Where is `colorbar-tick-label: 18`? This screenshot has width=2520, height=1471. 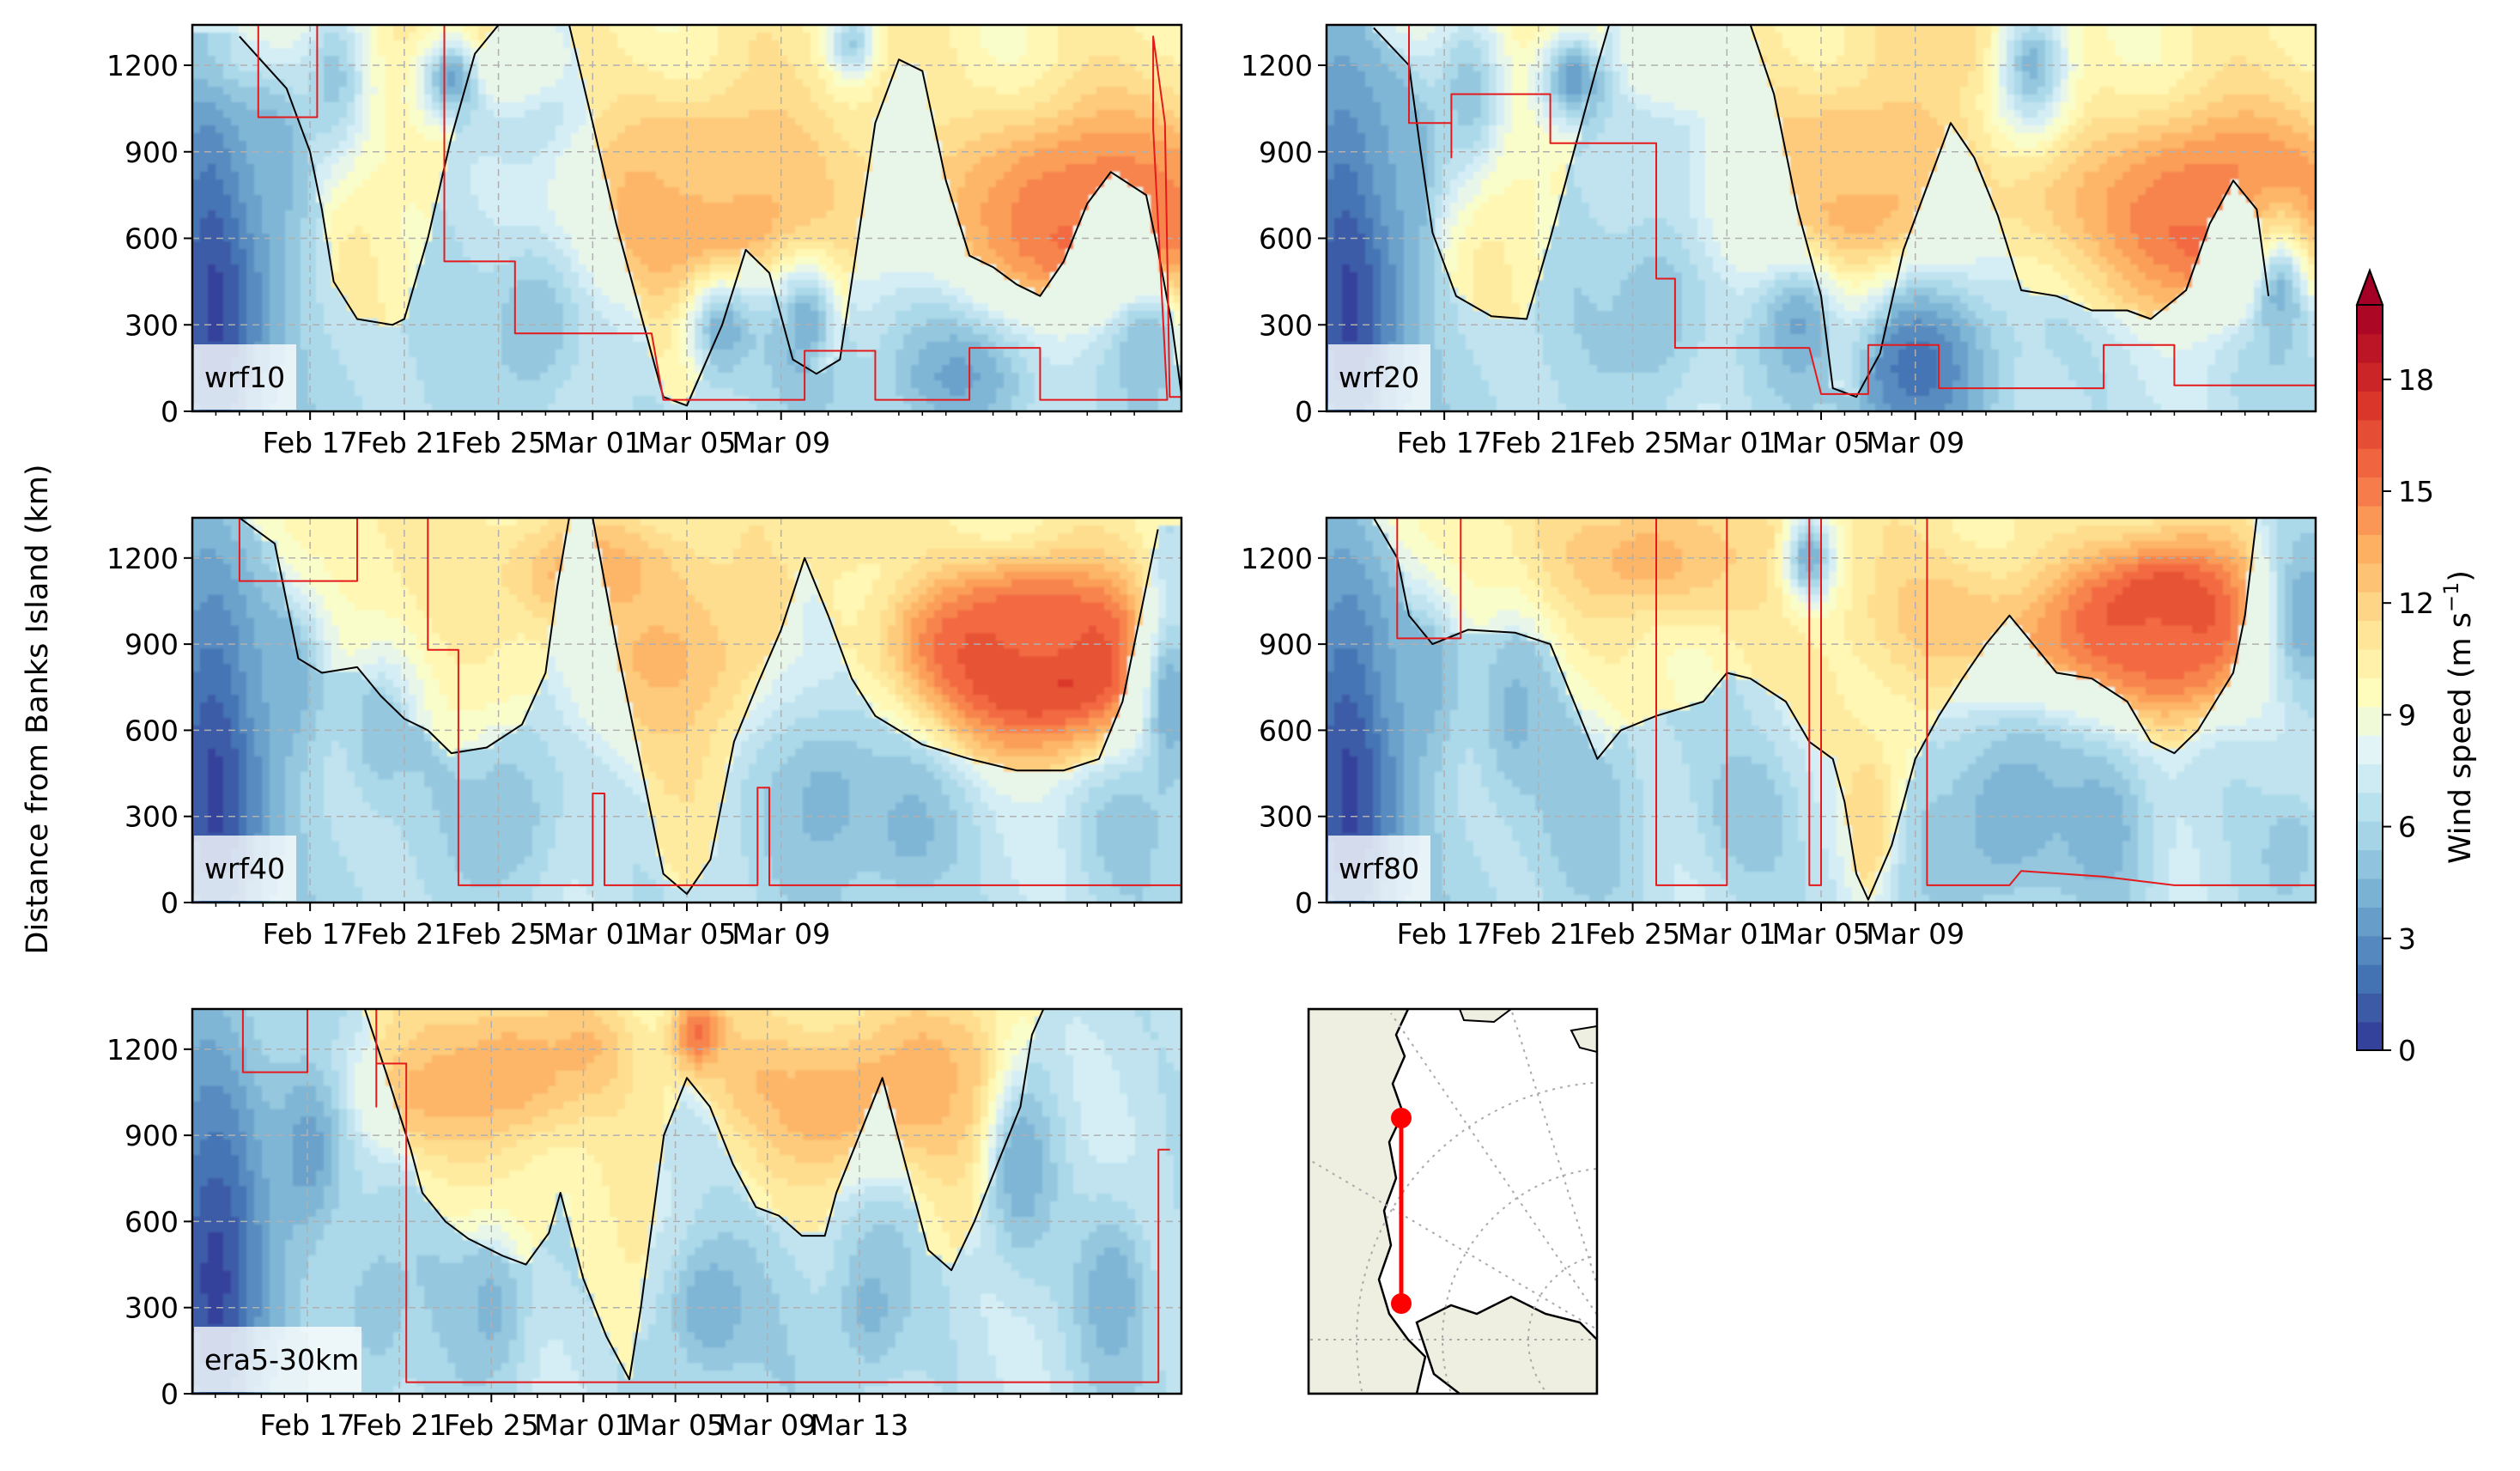 colorbar-tick-label: 18 is located at coordinates (2416, 380).